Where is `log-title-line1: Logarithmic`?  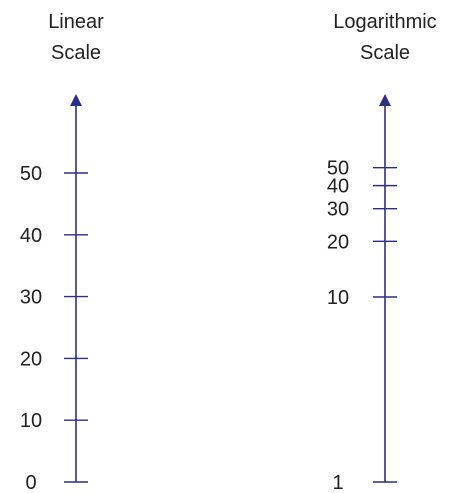 log-title-line1: Logarithmic is located at coordinates (384, 22).